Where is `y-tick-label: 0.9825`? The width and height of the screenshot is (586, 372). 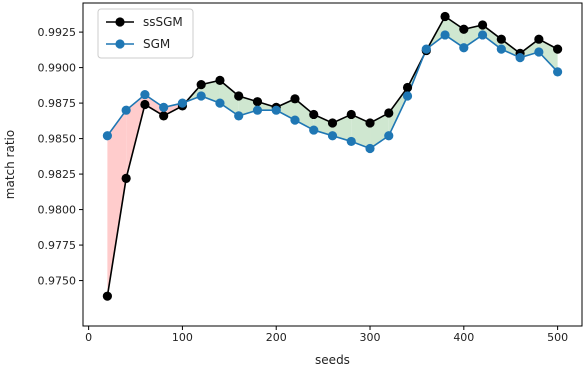
y-tick-label: 0.9825 is located at coordinates (57, 174).